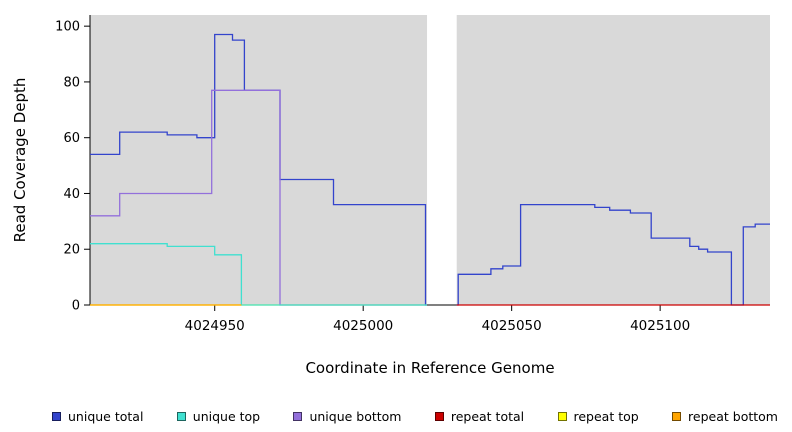  Describe the element at coordinates (71, 250) in the screenshot. I see `y-tick-label: 20` at that location.